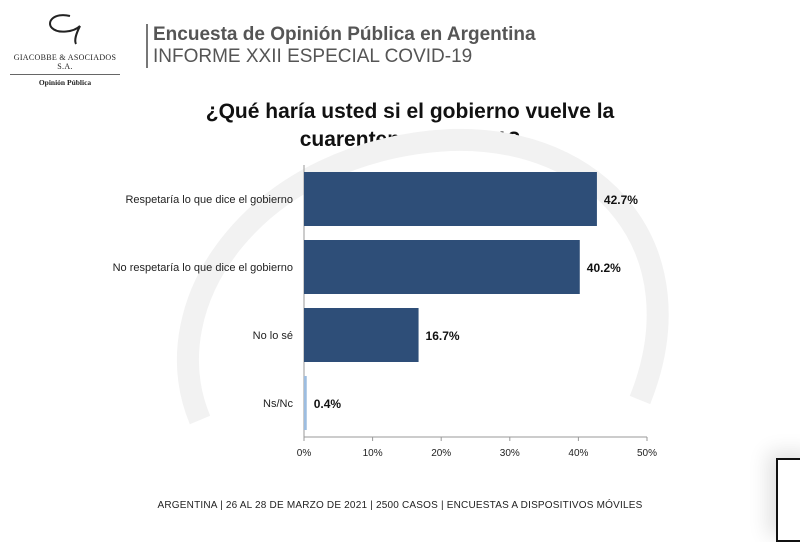 The image size is (800, 542). What do you see at coordinates (203, 268) in the screenshot?
I see `category-label: No respetaría lo que dice el gobierno` at bounding box center [203, 268].